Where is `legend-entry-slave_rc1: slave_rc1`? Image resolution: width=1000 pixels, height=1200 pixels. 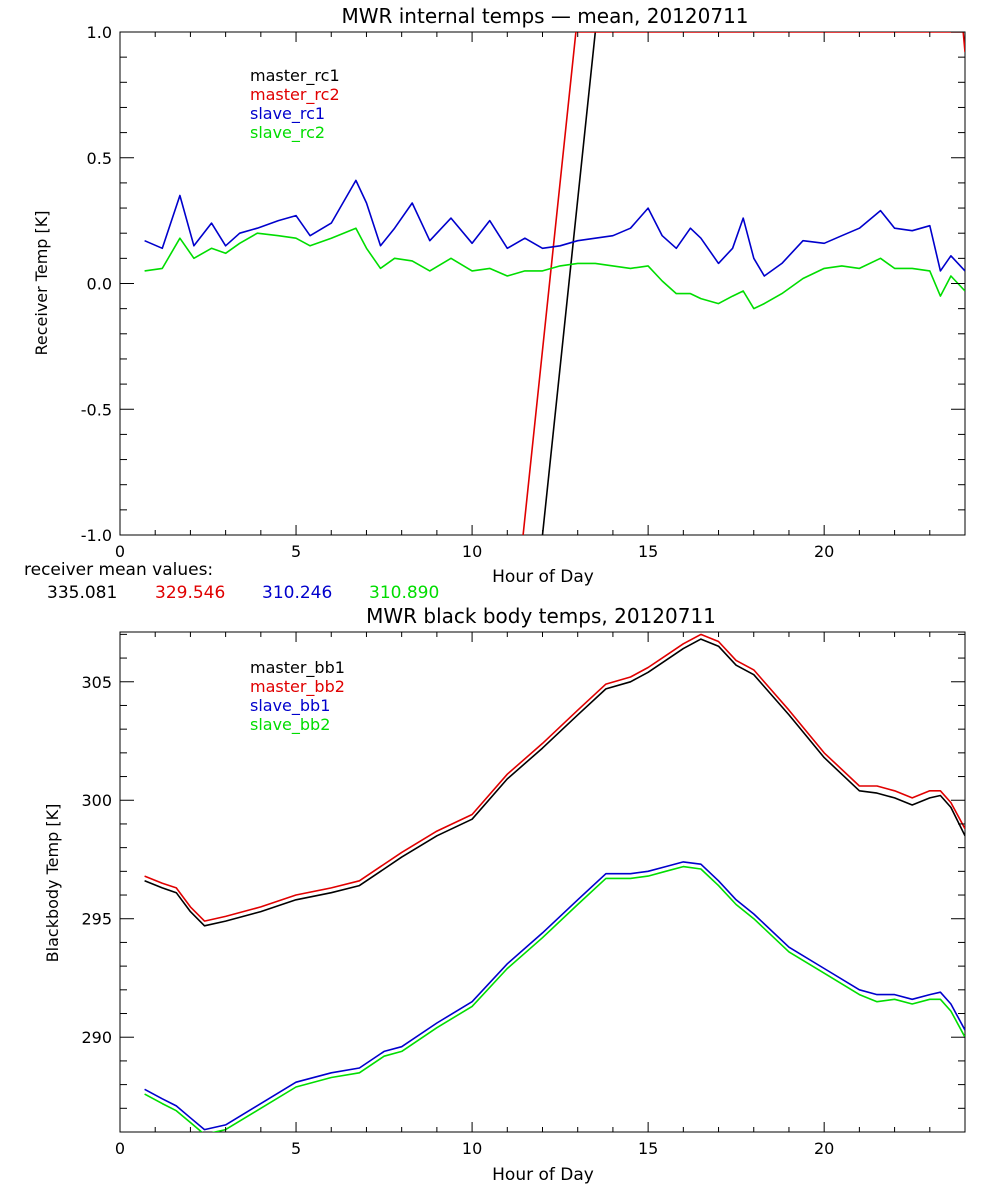
legend-entry-slave_rc1: slave_rc1 is located at coordinates (287, 114).